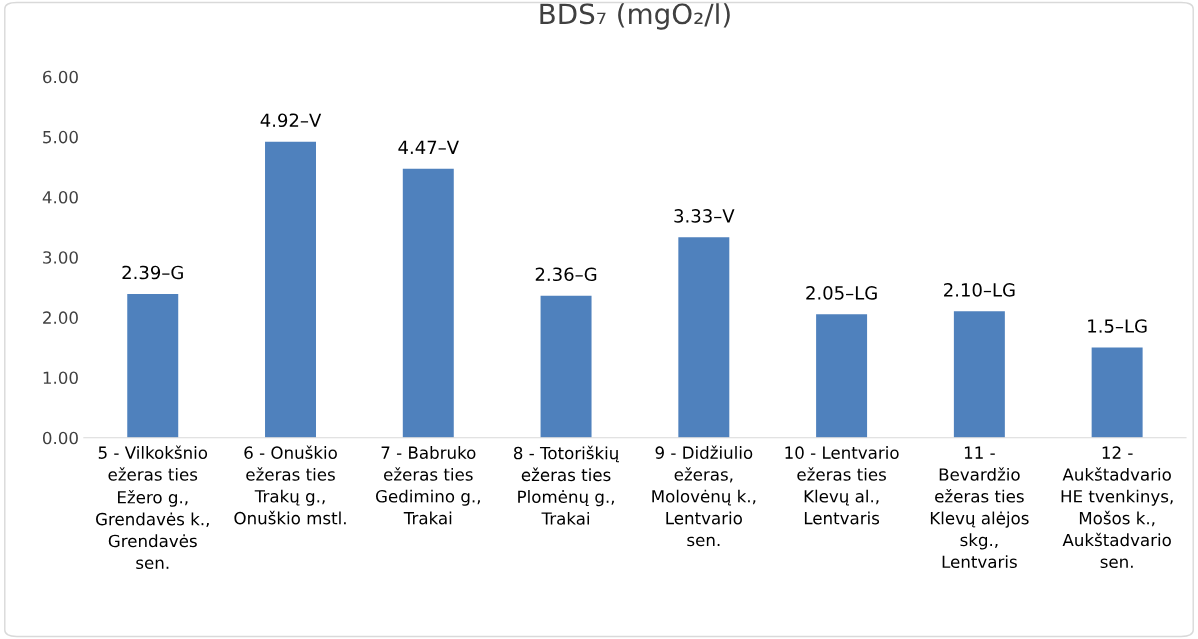 This screenshot has height=639, width=1198. What do you see at coordinates (1117, 326) in the screenshot?
I see `data-label: 1.5–LG` at bounding box center [1117, 326].